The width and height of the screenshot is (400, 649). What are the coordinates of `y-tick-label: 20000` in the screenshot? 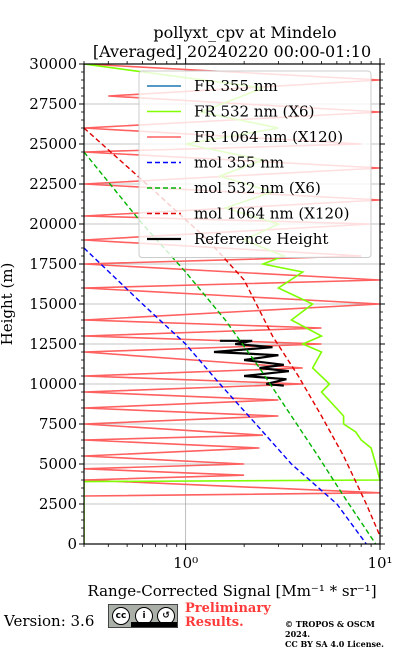 It's located at (53, 224).